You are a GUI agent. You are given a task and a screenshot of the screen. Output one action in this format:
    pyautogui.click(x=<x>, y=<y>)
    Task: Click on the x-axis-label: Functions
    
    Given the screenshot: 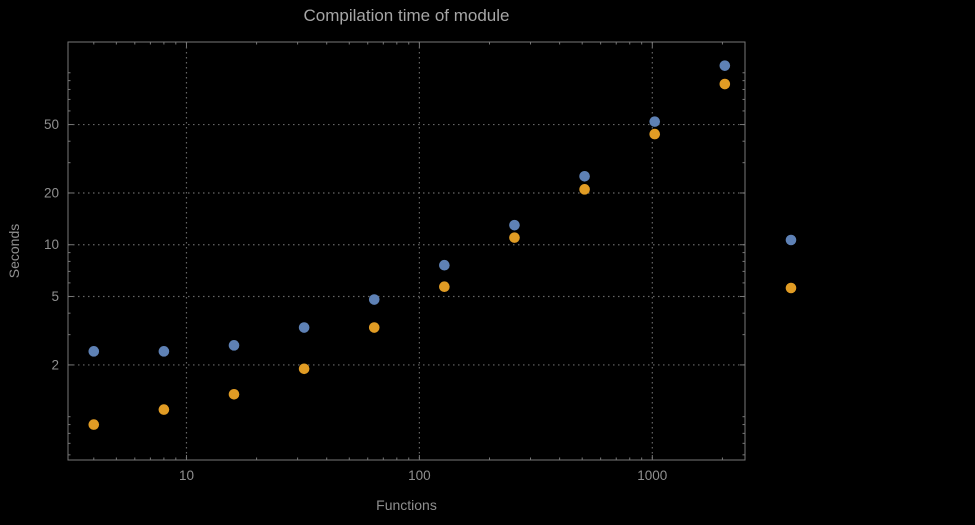 What is the action you would take?
    pyautogui.click(x=406, y=505)
    